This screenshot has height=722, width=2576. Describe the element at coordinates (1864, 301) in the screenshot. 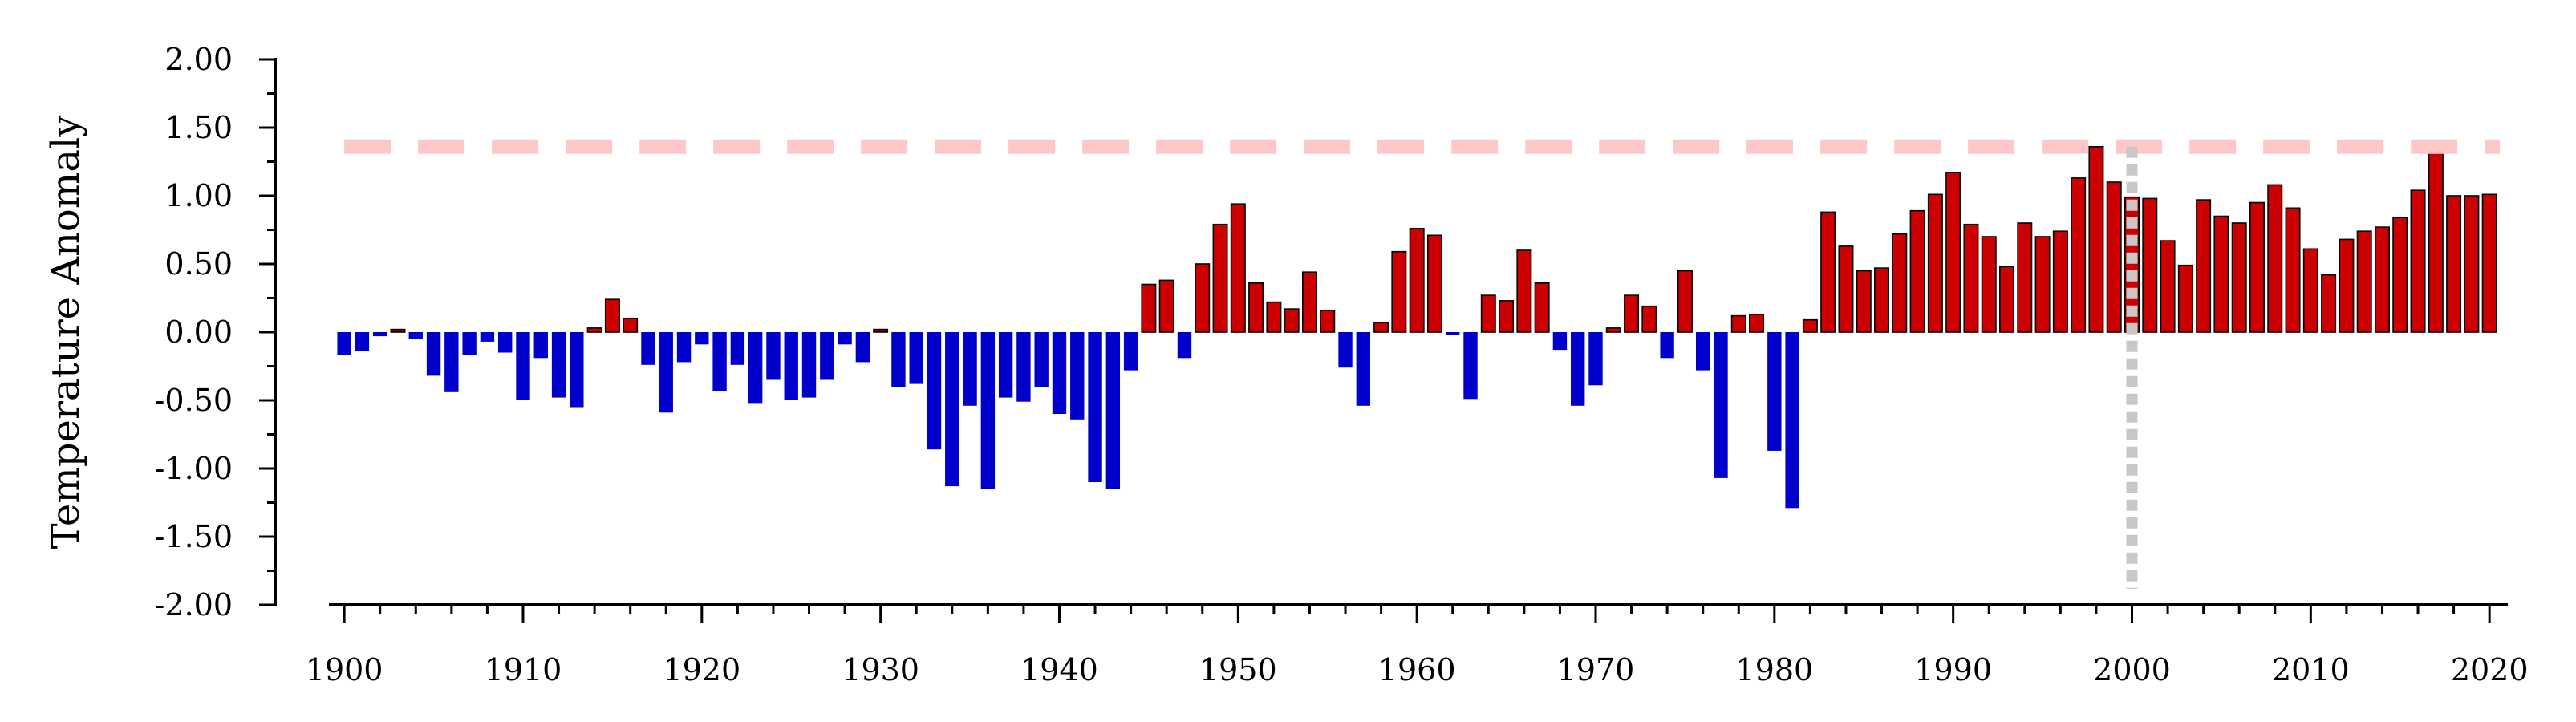

I see `bar-1985` at that location.